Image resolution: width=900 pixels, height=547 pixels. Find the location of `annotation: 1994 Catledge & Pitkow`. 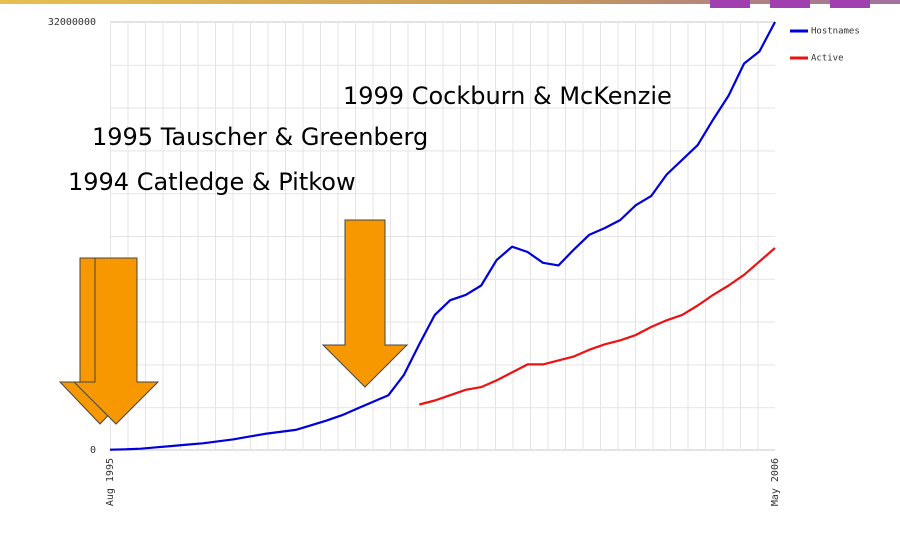

annotation: 1994 Catledge & Pitkow is located at coordinates (212, 182).